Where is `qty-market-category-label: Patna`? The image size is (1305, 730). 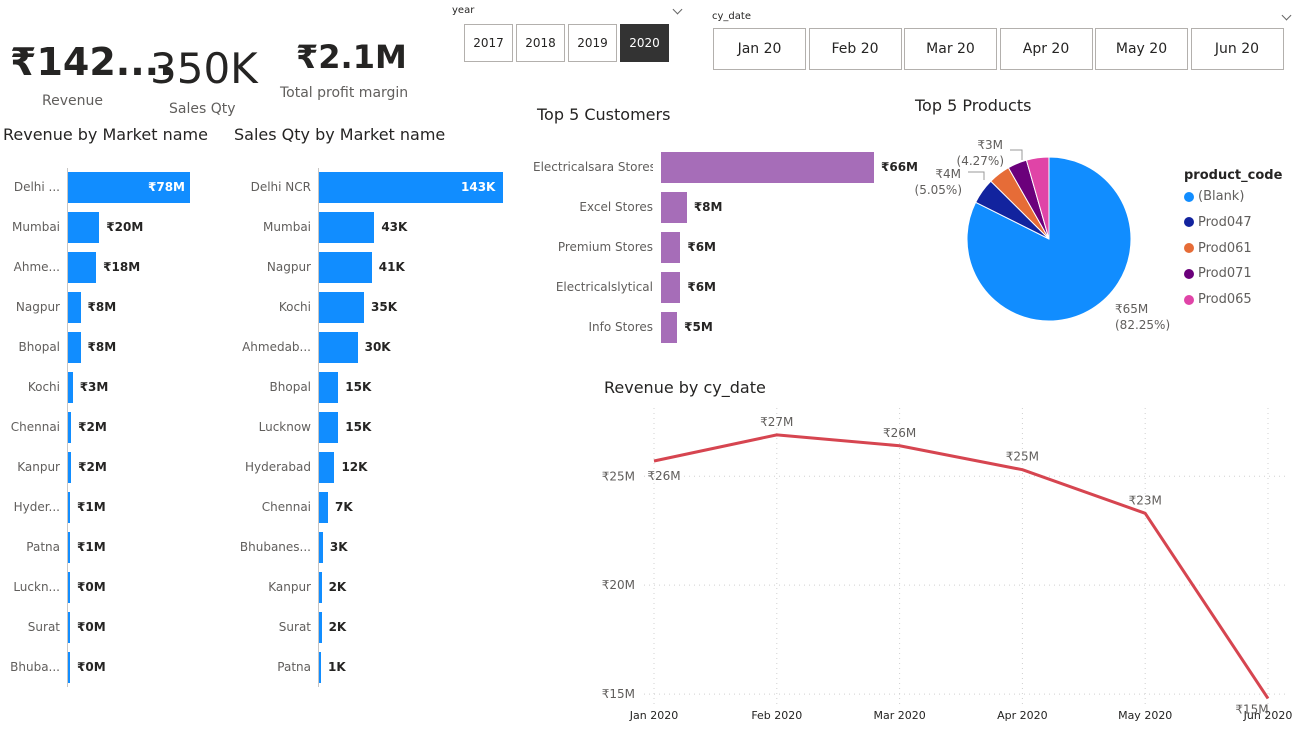 qty-market-category-label: Patna is located at coordinates (294, 666).